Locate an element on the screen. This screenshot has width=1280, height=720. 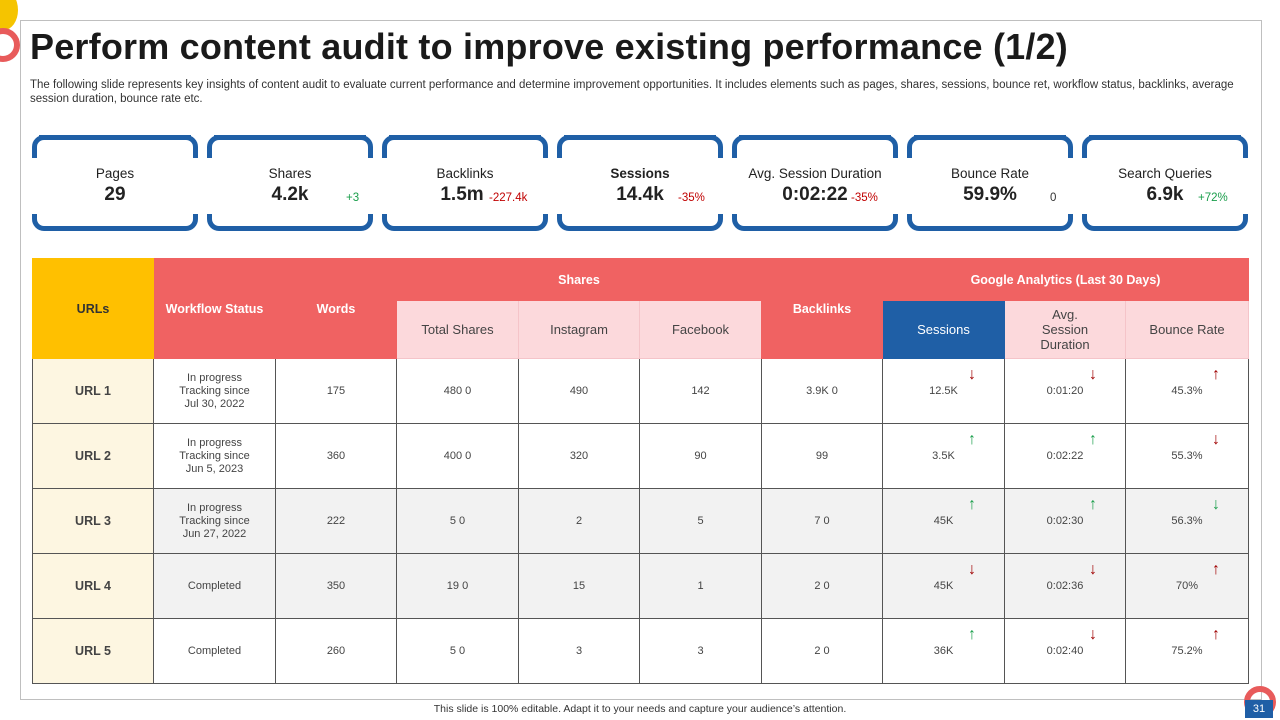
kpi-label: Sessions is located at coordinates (640, 173).